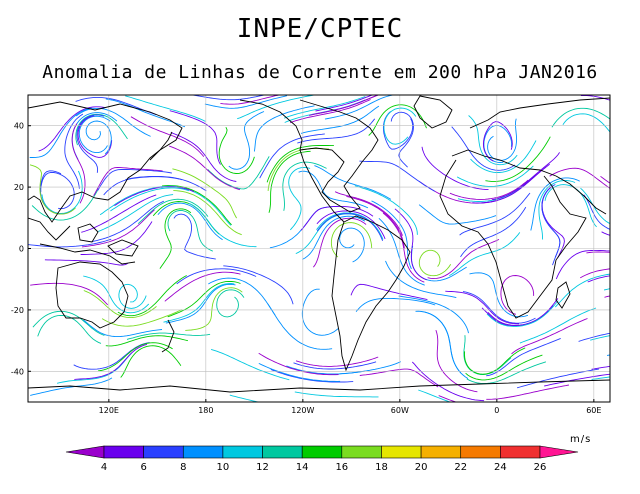  Describe the element at coordinates (302, 410) in the screenshot. I see `lon-tick-label: 120W` at that location.